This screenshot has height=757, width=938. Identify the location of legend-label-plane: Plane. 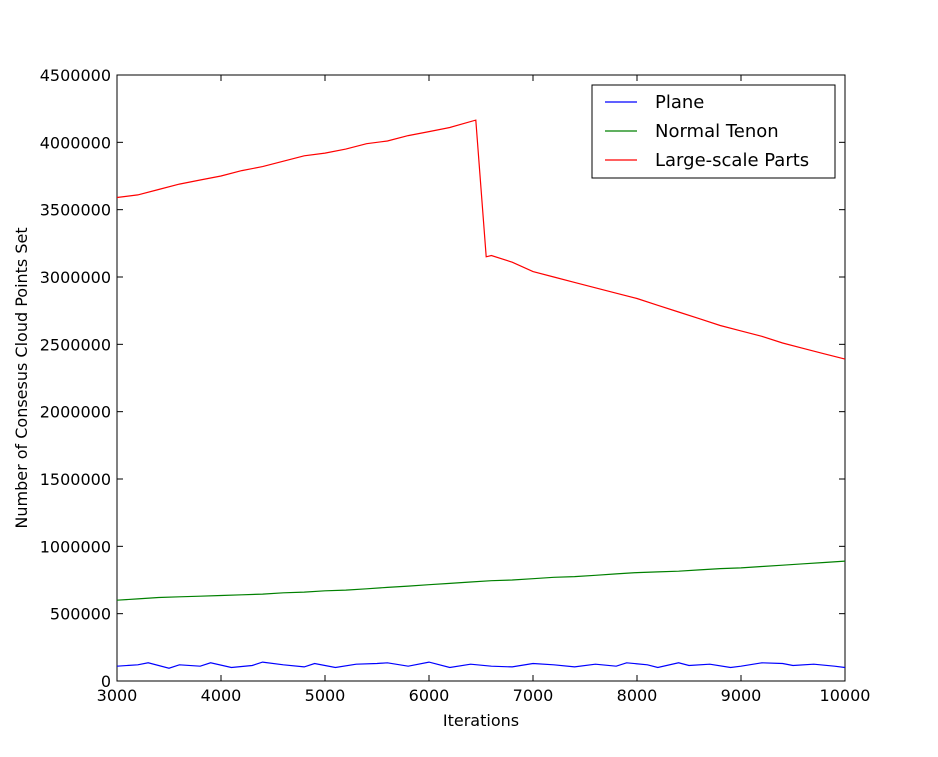
(679, 102).